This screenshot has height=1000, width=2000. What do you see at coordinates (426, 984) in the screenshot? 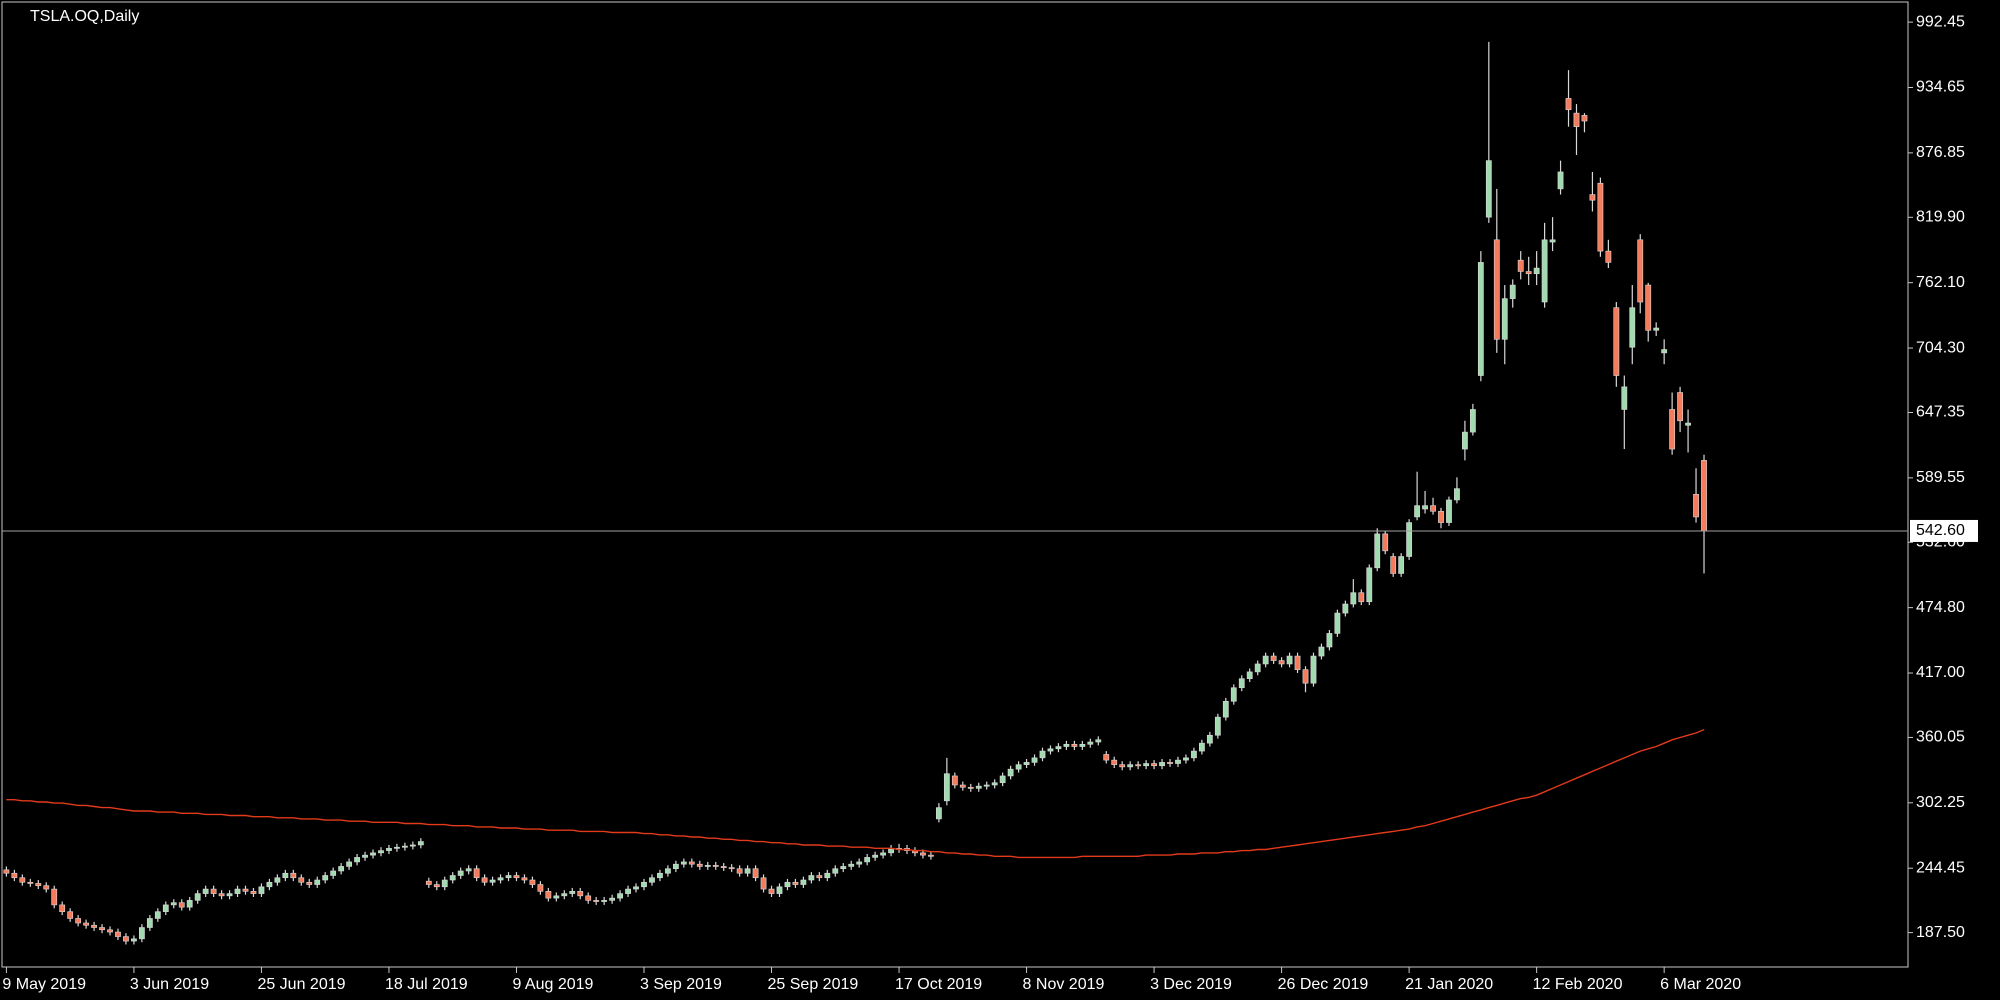
I see `x-tick-label: 18 Jul 2019` at bounding box center [426, 984].